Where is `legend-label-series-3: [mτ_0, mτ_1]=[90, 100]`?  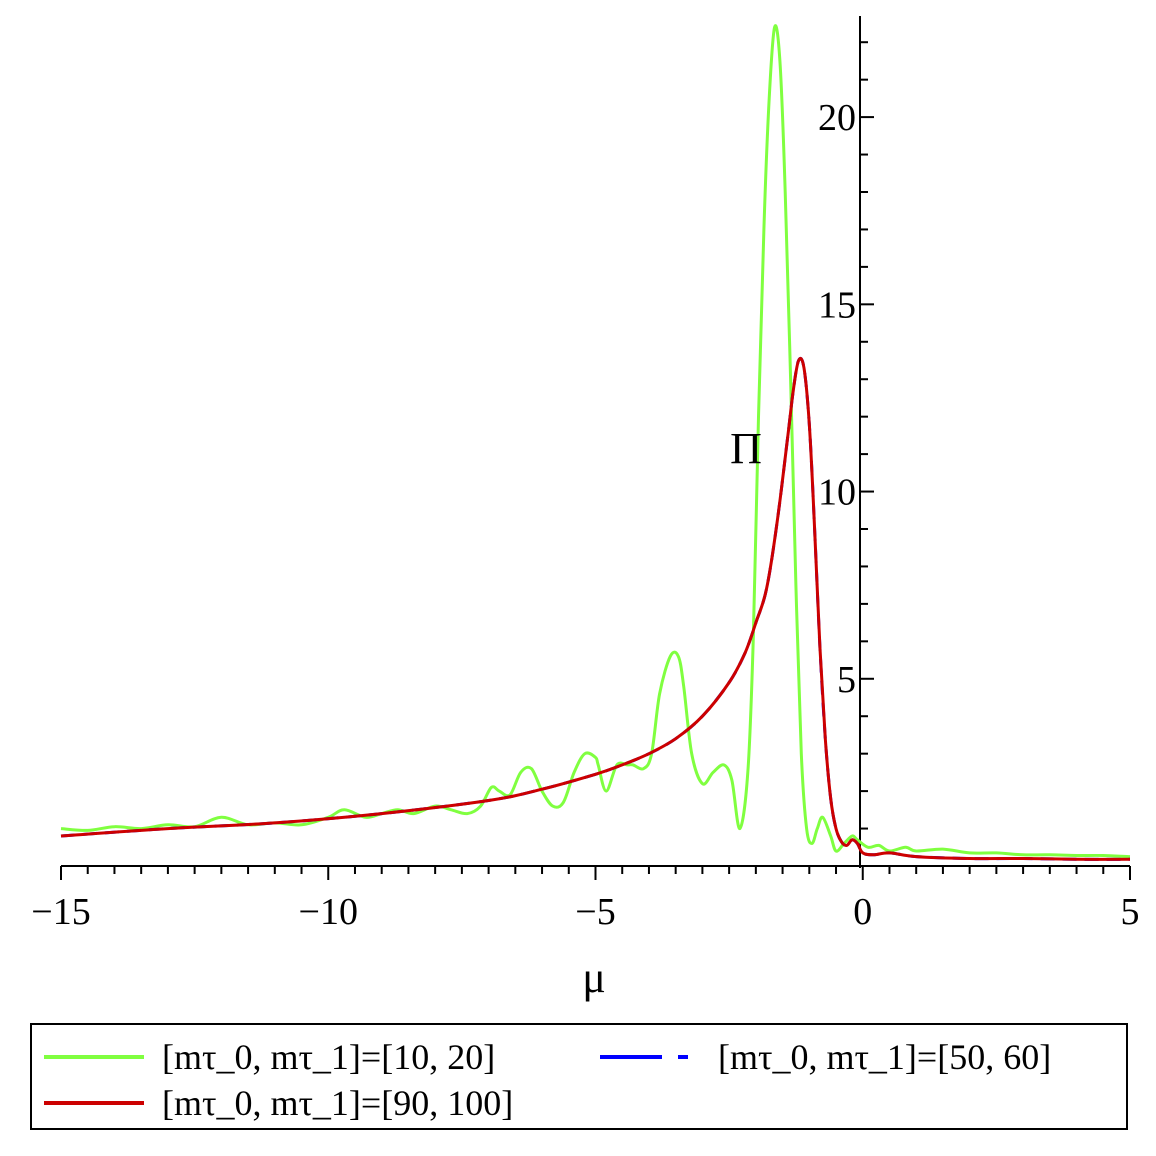 legend-label-series-3: [mτ_0, mτ_1]=[90, 100] is located at coordinates (338, 1103).